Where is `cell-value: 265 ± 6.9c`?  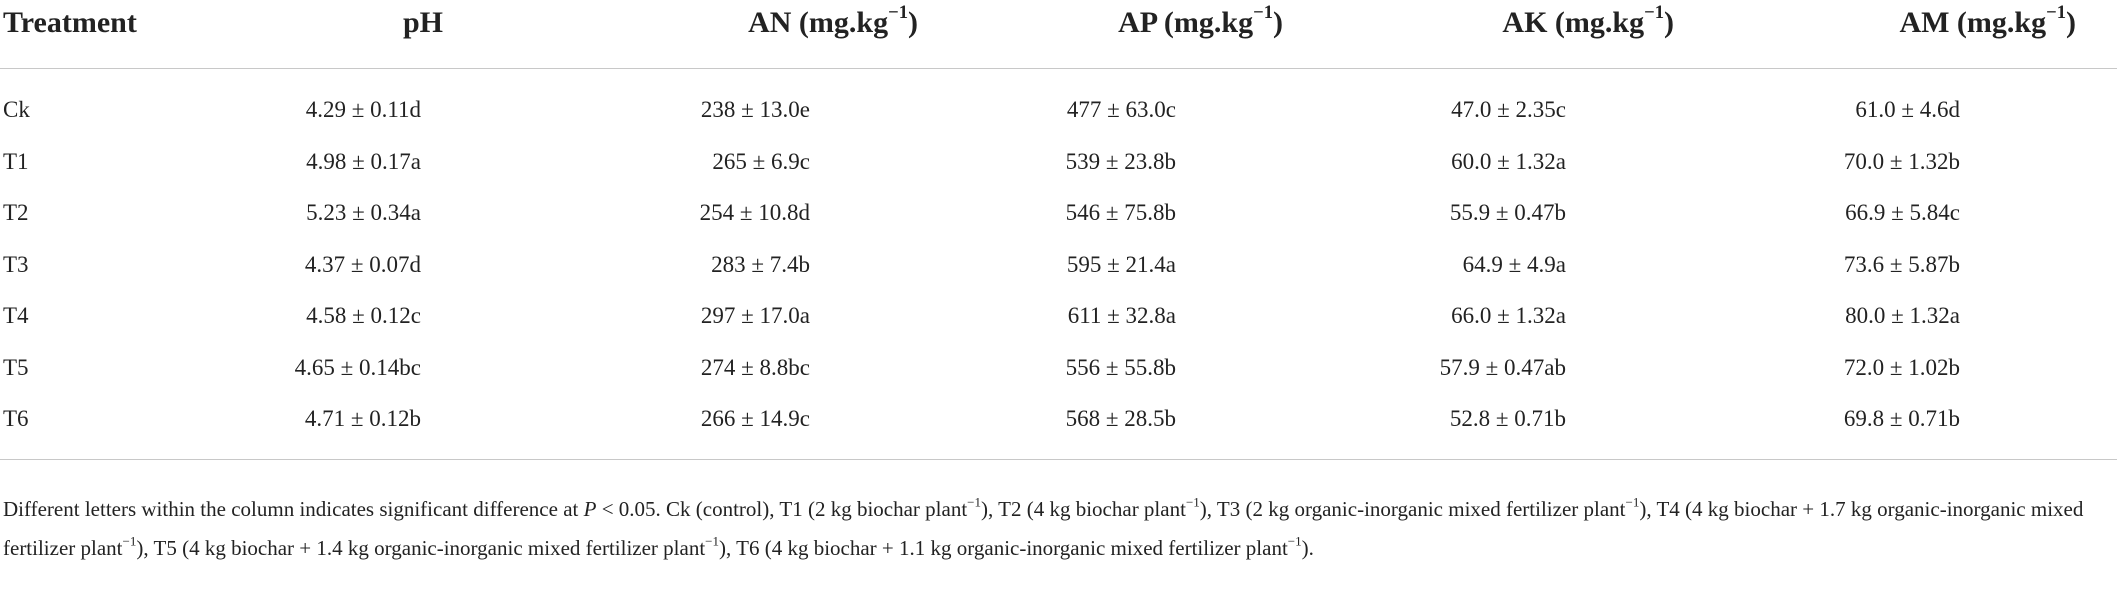 cell-value: 265 ± 6.9c is located at coordinates (761, 161).